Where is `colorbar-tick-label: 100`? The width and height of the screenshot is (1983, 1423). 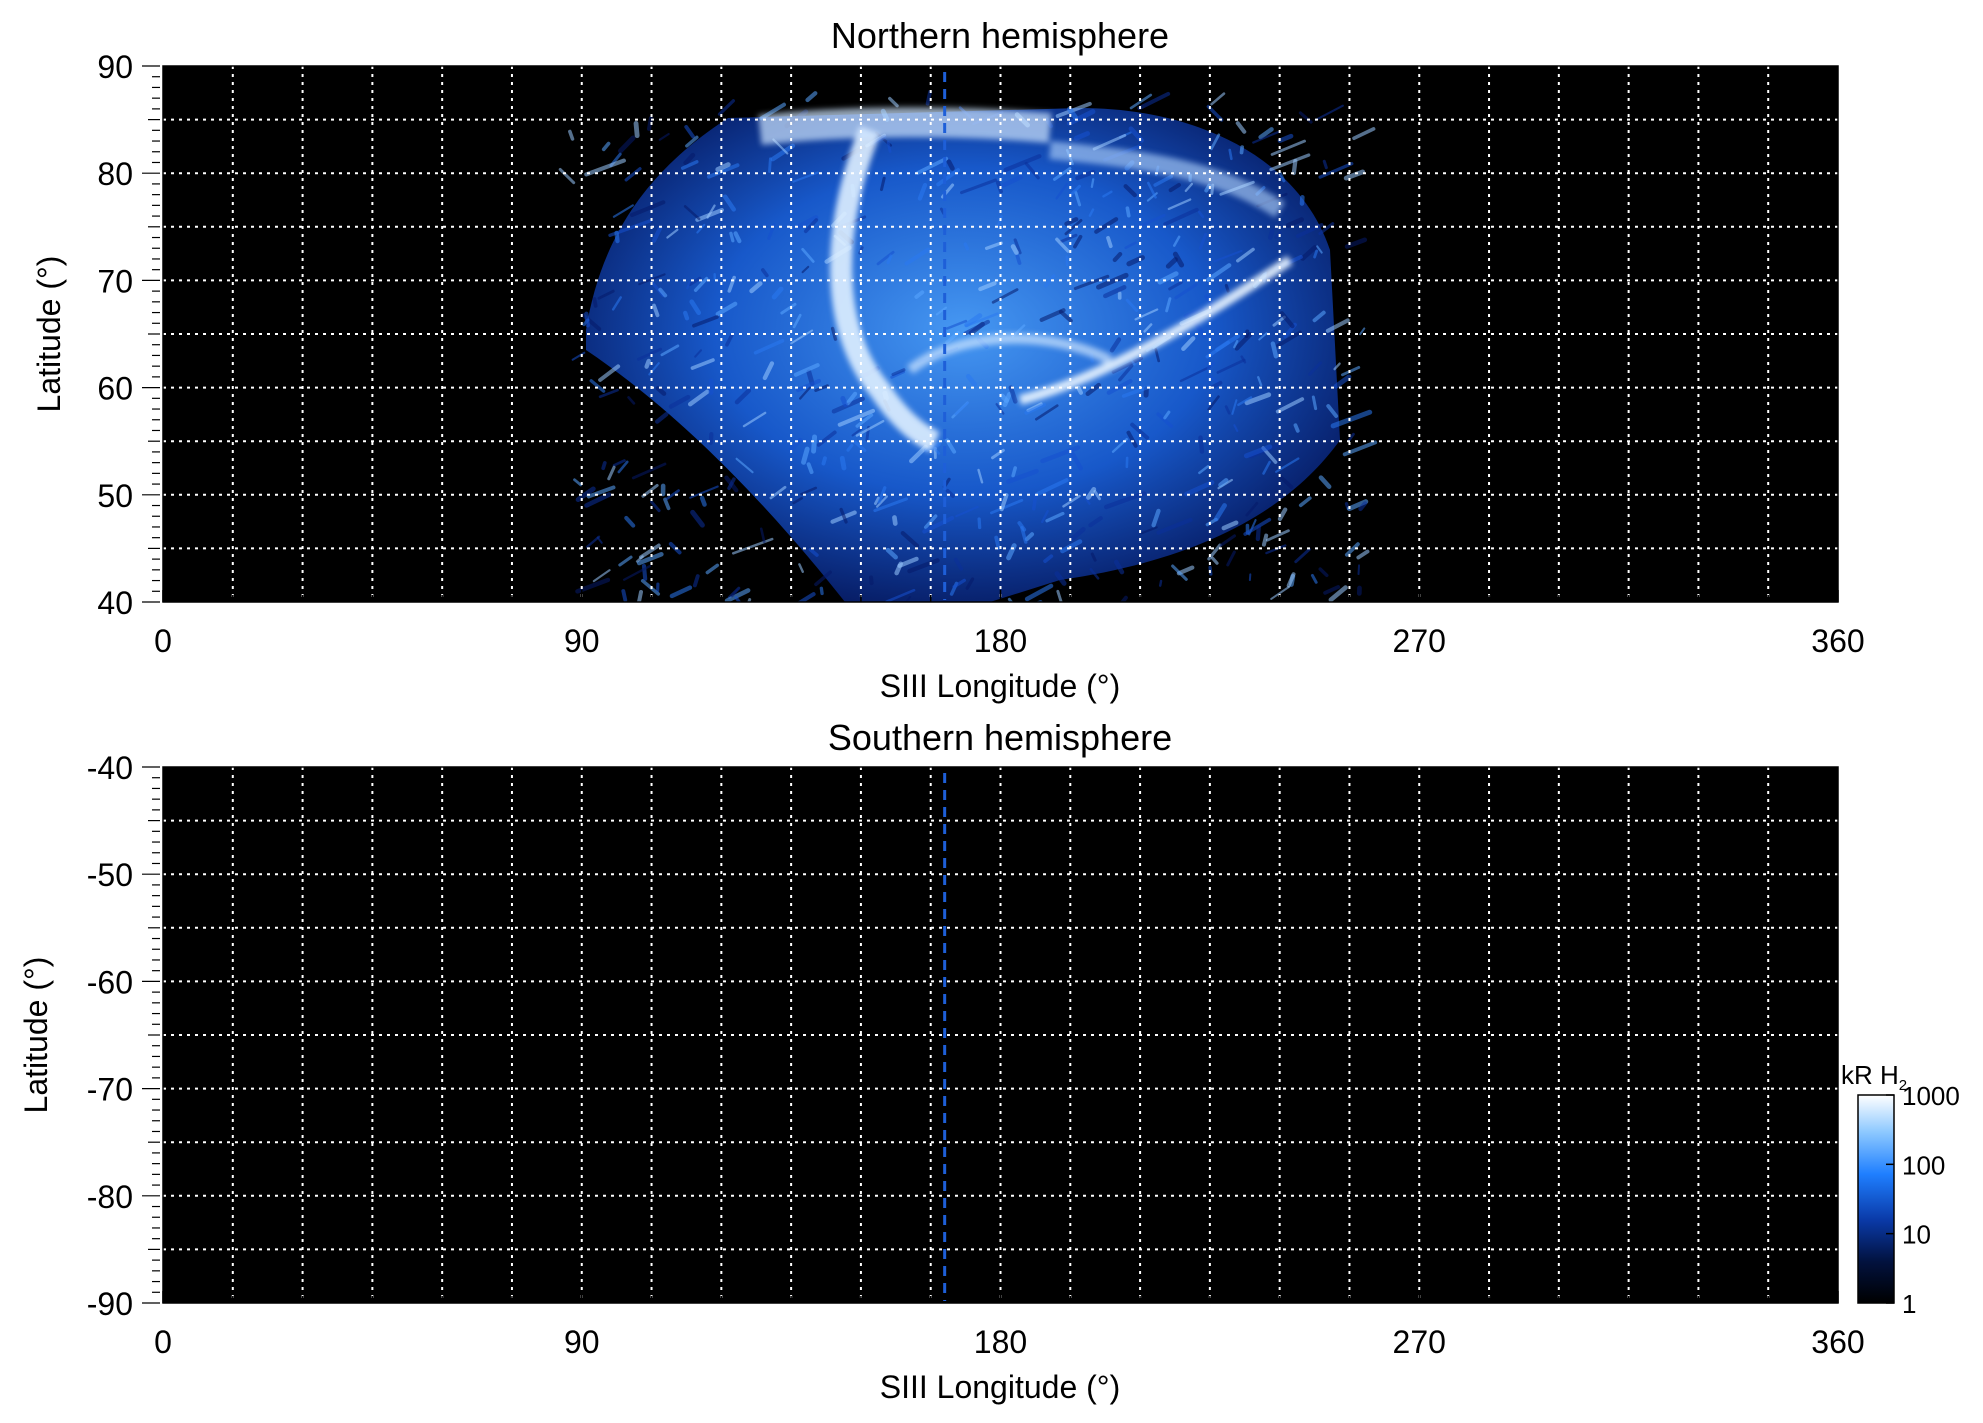
colorbar-tick-label: 100 is located at coordinates (1923, 1165).